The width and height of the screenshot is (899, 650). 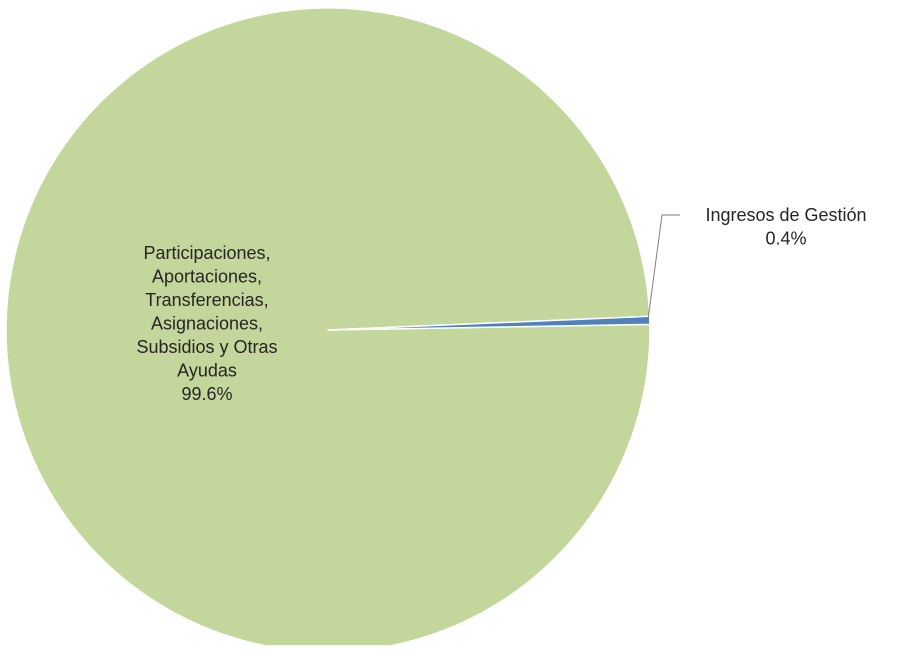 I want to click on slice-participaciones-label-line: Ayudas, so click(x=207, y=371).